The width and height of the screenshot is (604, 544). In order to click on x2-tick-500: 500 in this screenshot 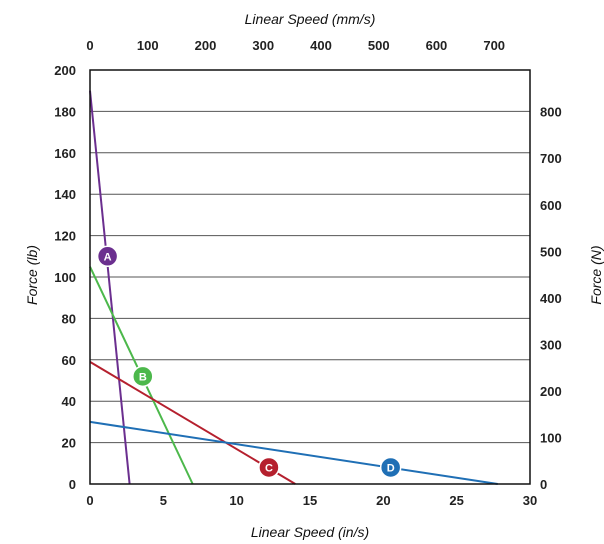, I will do `click(379, 45)`.